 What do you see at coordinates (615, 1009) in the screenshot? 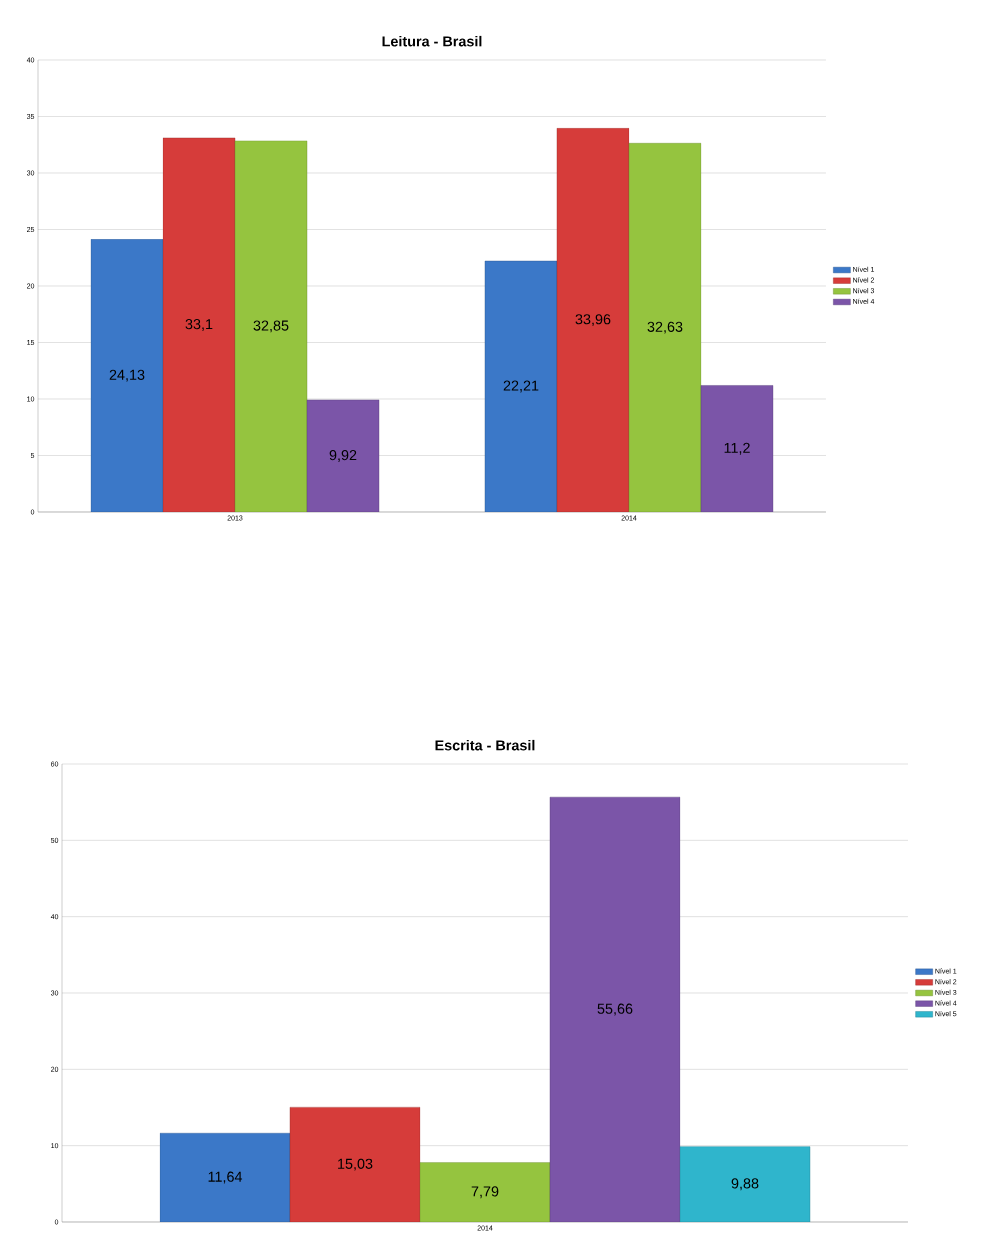
I see `data-label: 55,66` at bounding box center [615, 1009].